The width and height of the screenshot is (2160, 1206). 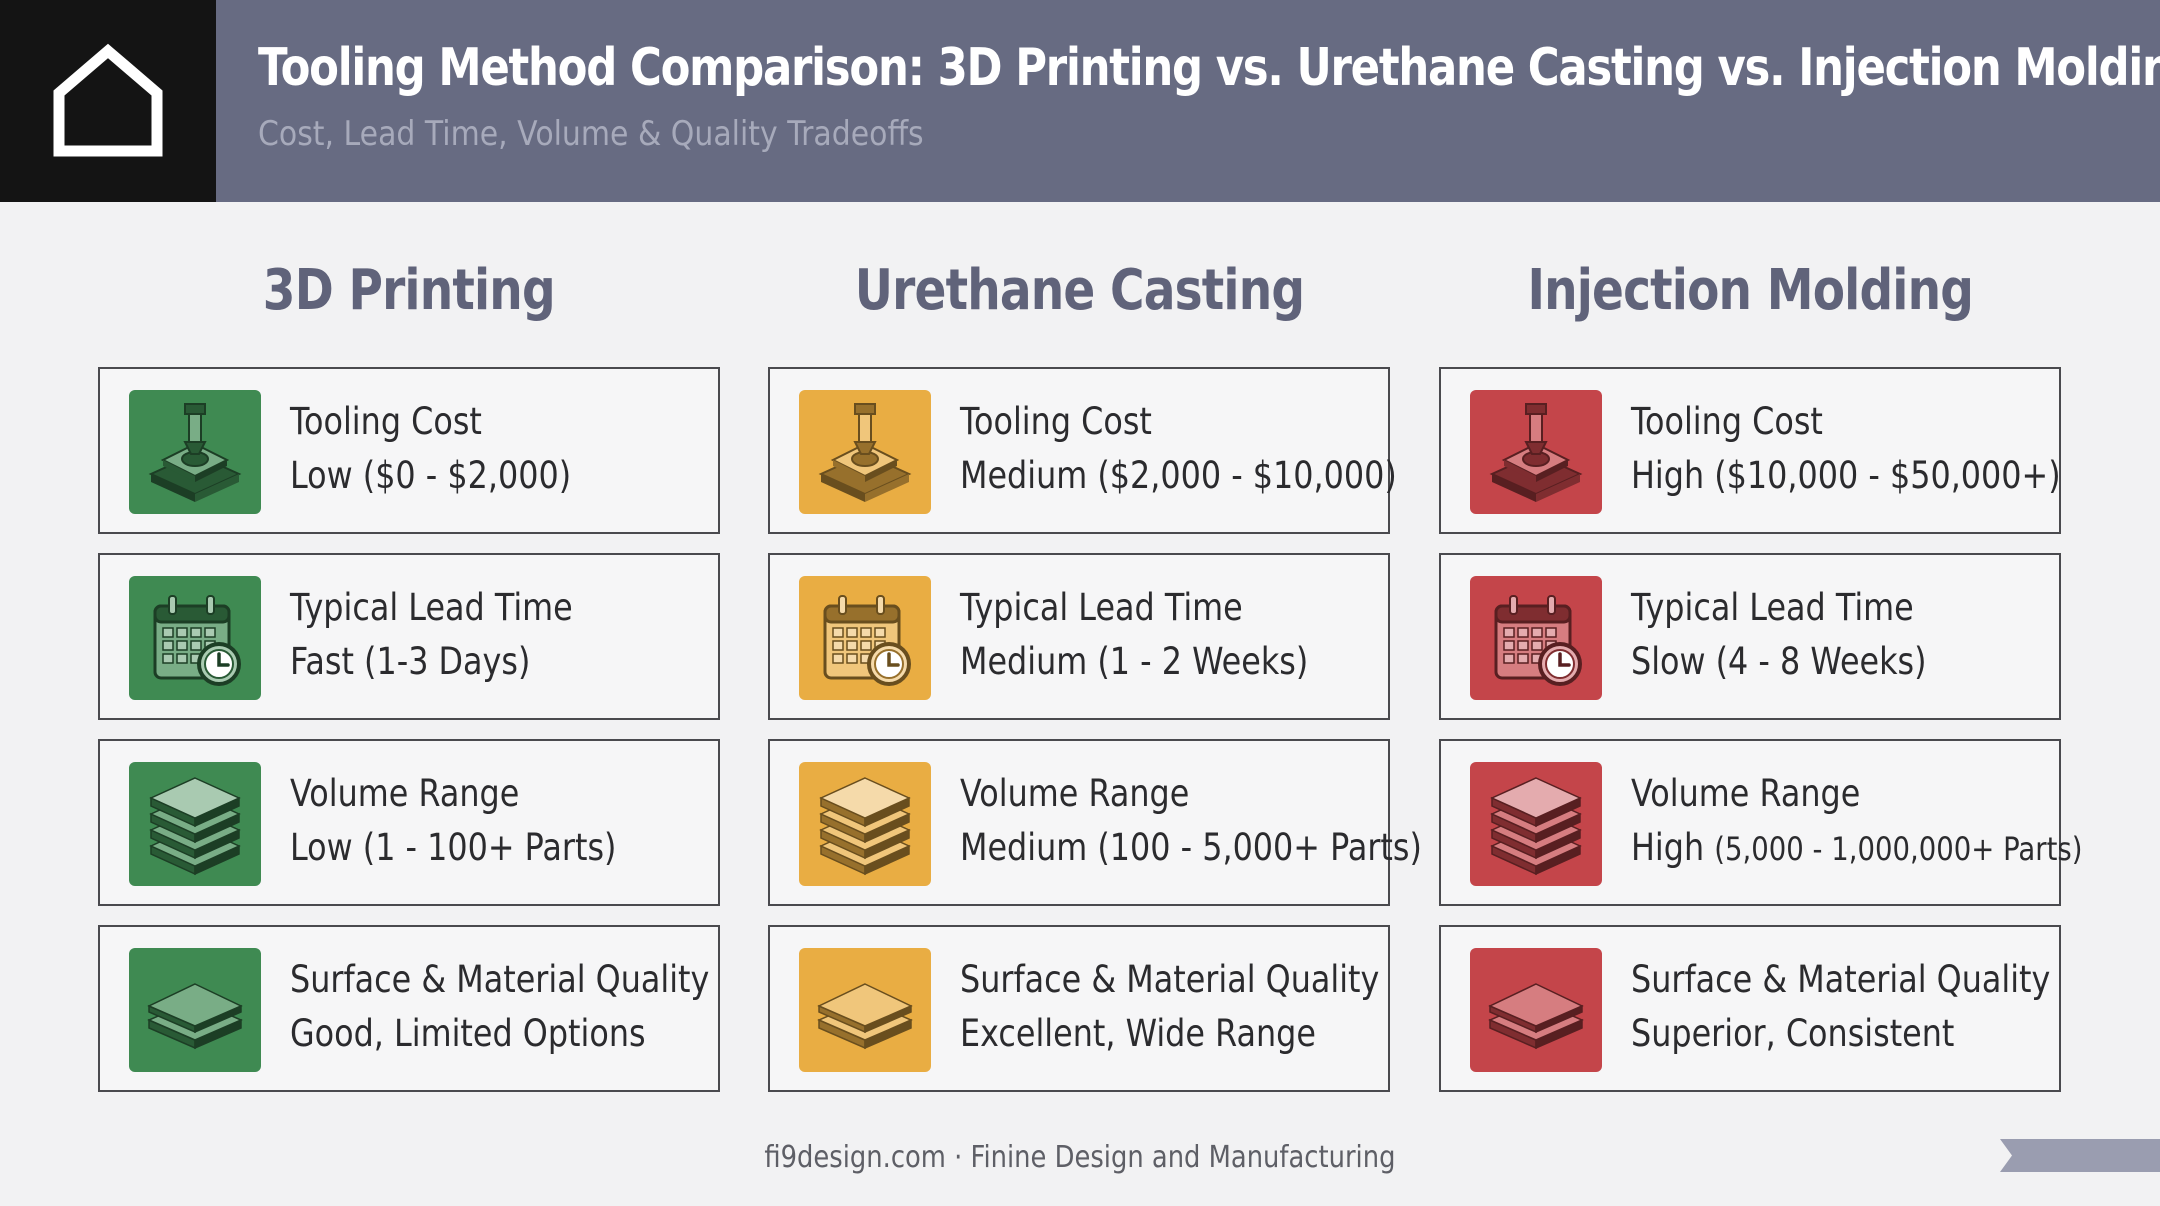 I want to click on comparison-card-injection-molding: Tooling Cost High ($10,000 - $50,000+), so click(x=1750, y=450).